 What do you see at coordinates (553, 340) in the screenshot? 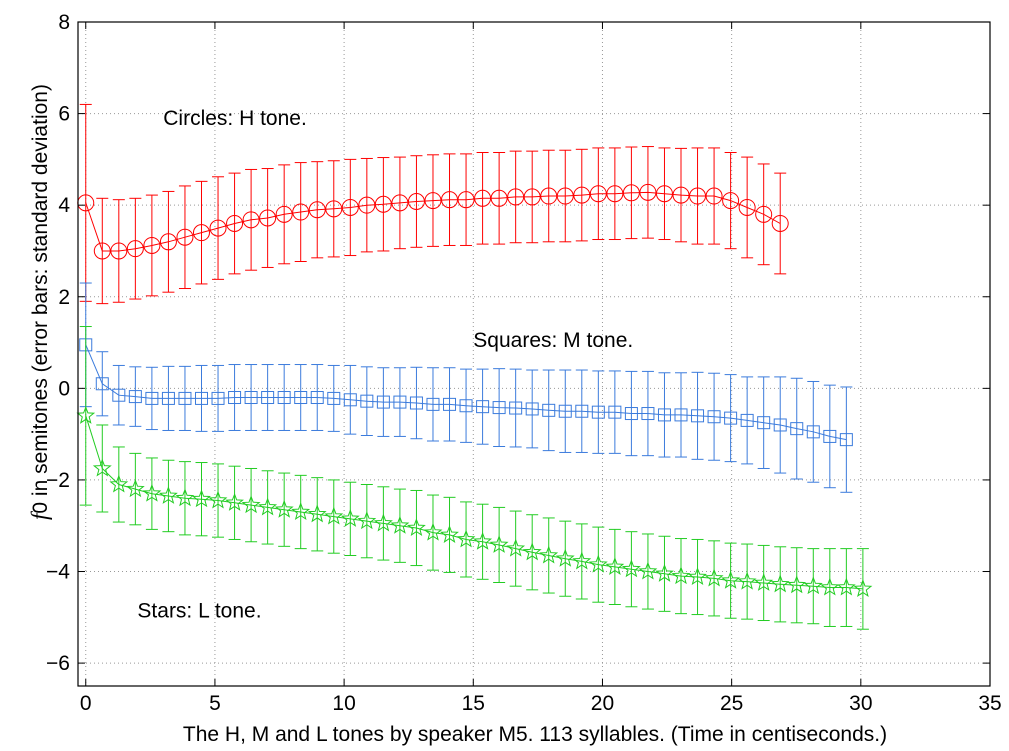
I see `annotation-label: Squares: M tone.` at bounding box center [553, 340].